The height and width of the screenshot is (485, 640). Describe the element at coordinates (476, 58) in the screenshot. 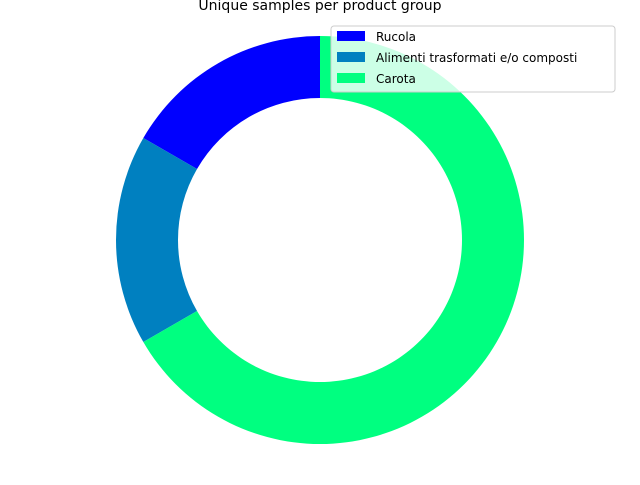

I see `legend-label-alimenti: Alimenti trasformati e/o composti` at that location.